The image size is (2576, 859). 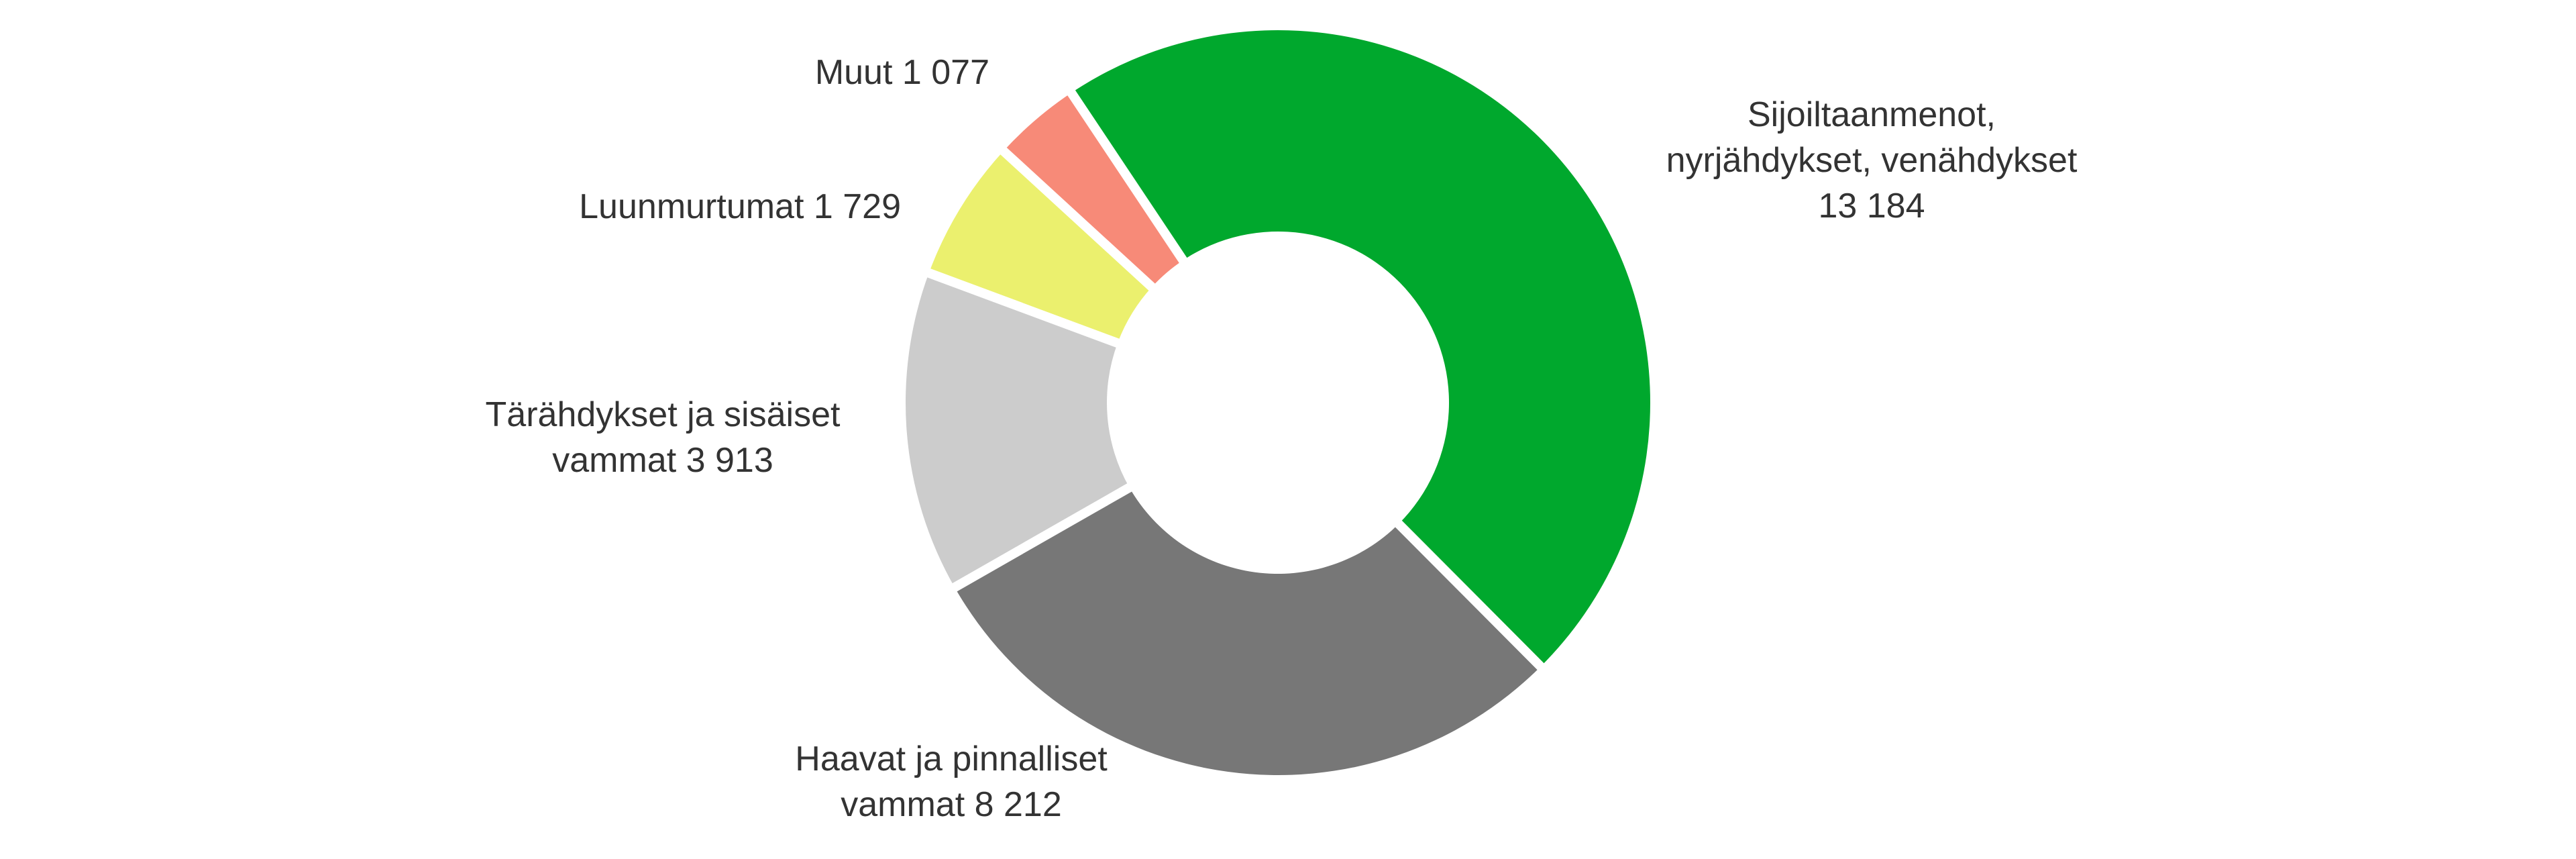 What do you see at coordinates (1871, 206) in the screenshot?
I see `slice-label-line: 13 184` at bounding box center [1871, 206].